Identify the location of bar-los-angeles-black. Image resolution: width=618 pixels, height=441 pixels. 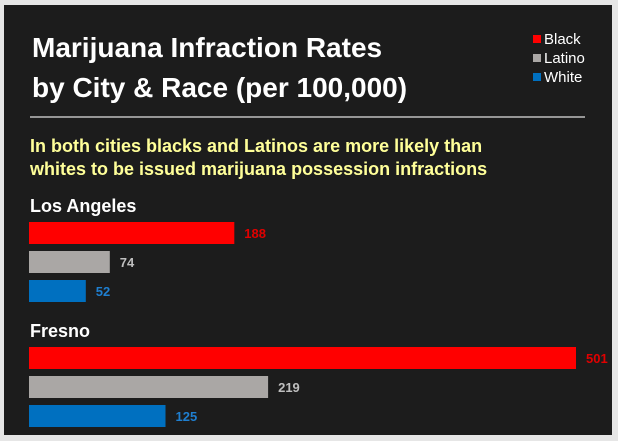
(132, 233).